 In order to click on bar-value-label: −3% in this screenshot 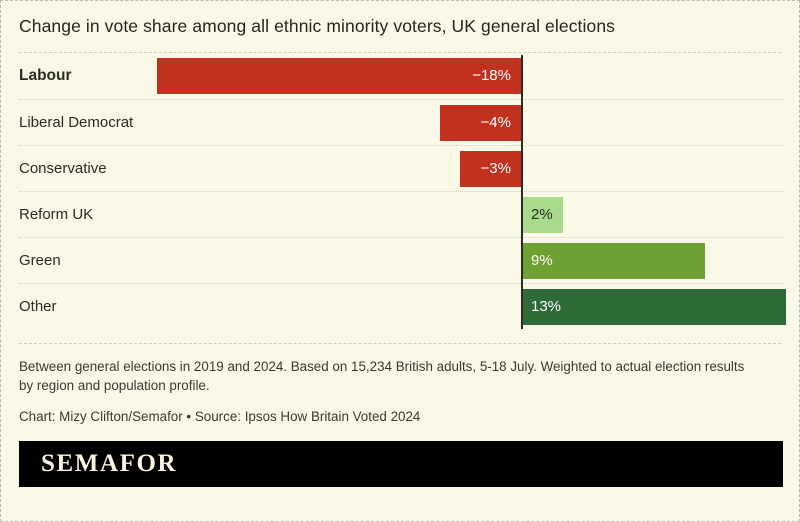, I will do `click(495, 168)`.